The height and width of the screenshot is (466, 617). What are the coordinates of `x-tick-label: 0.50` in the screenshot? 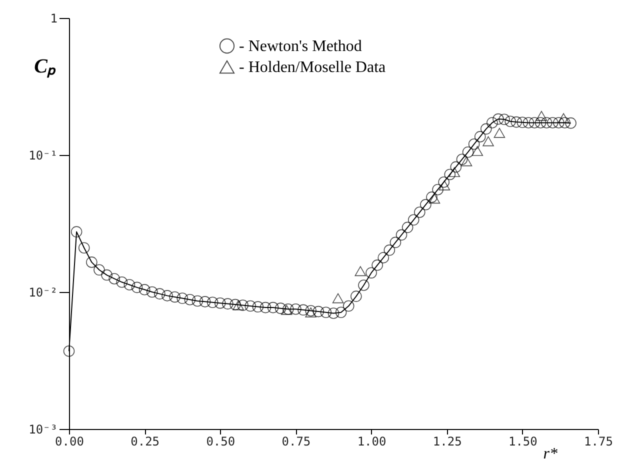 It's located at (221, 441).